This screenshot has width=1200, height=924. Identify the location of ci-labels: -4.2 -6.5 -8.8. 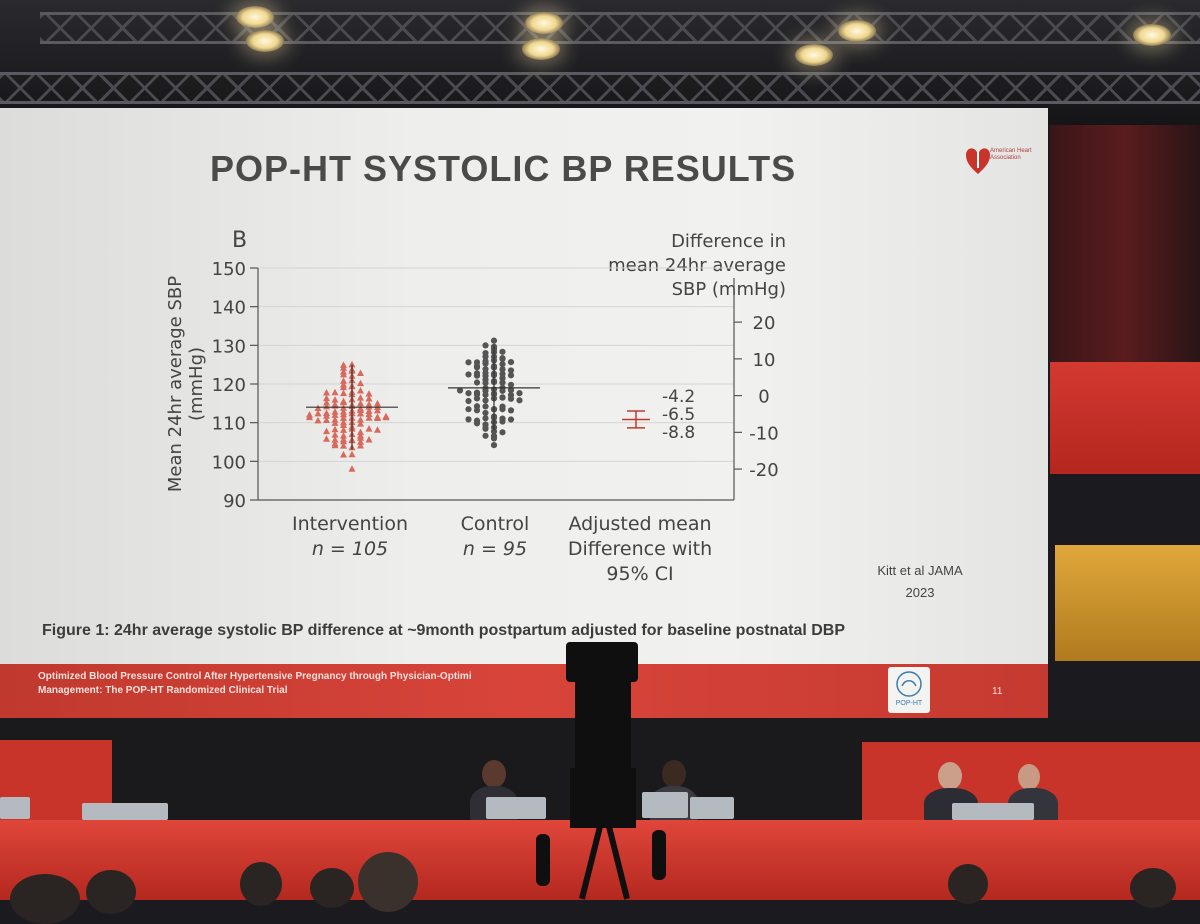
(678, 415).